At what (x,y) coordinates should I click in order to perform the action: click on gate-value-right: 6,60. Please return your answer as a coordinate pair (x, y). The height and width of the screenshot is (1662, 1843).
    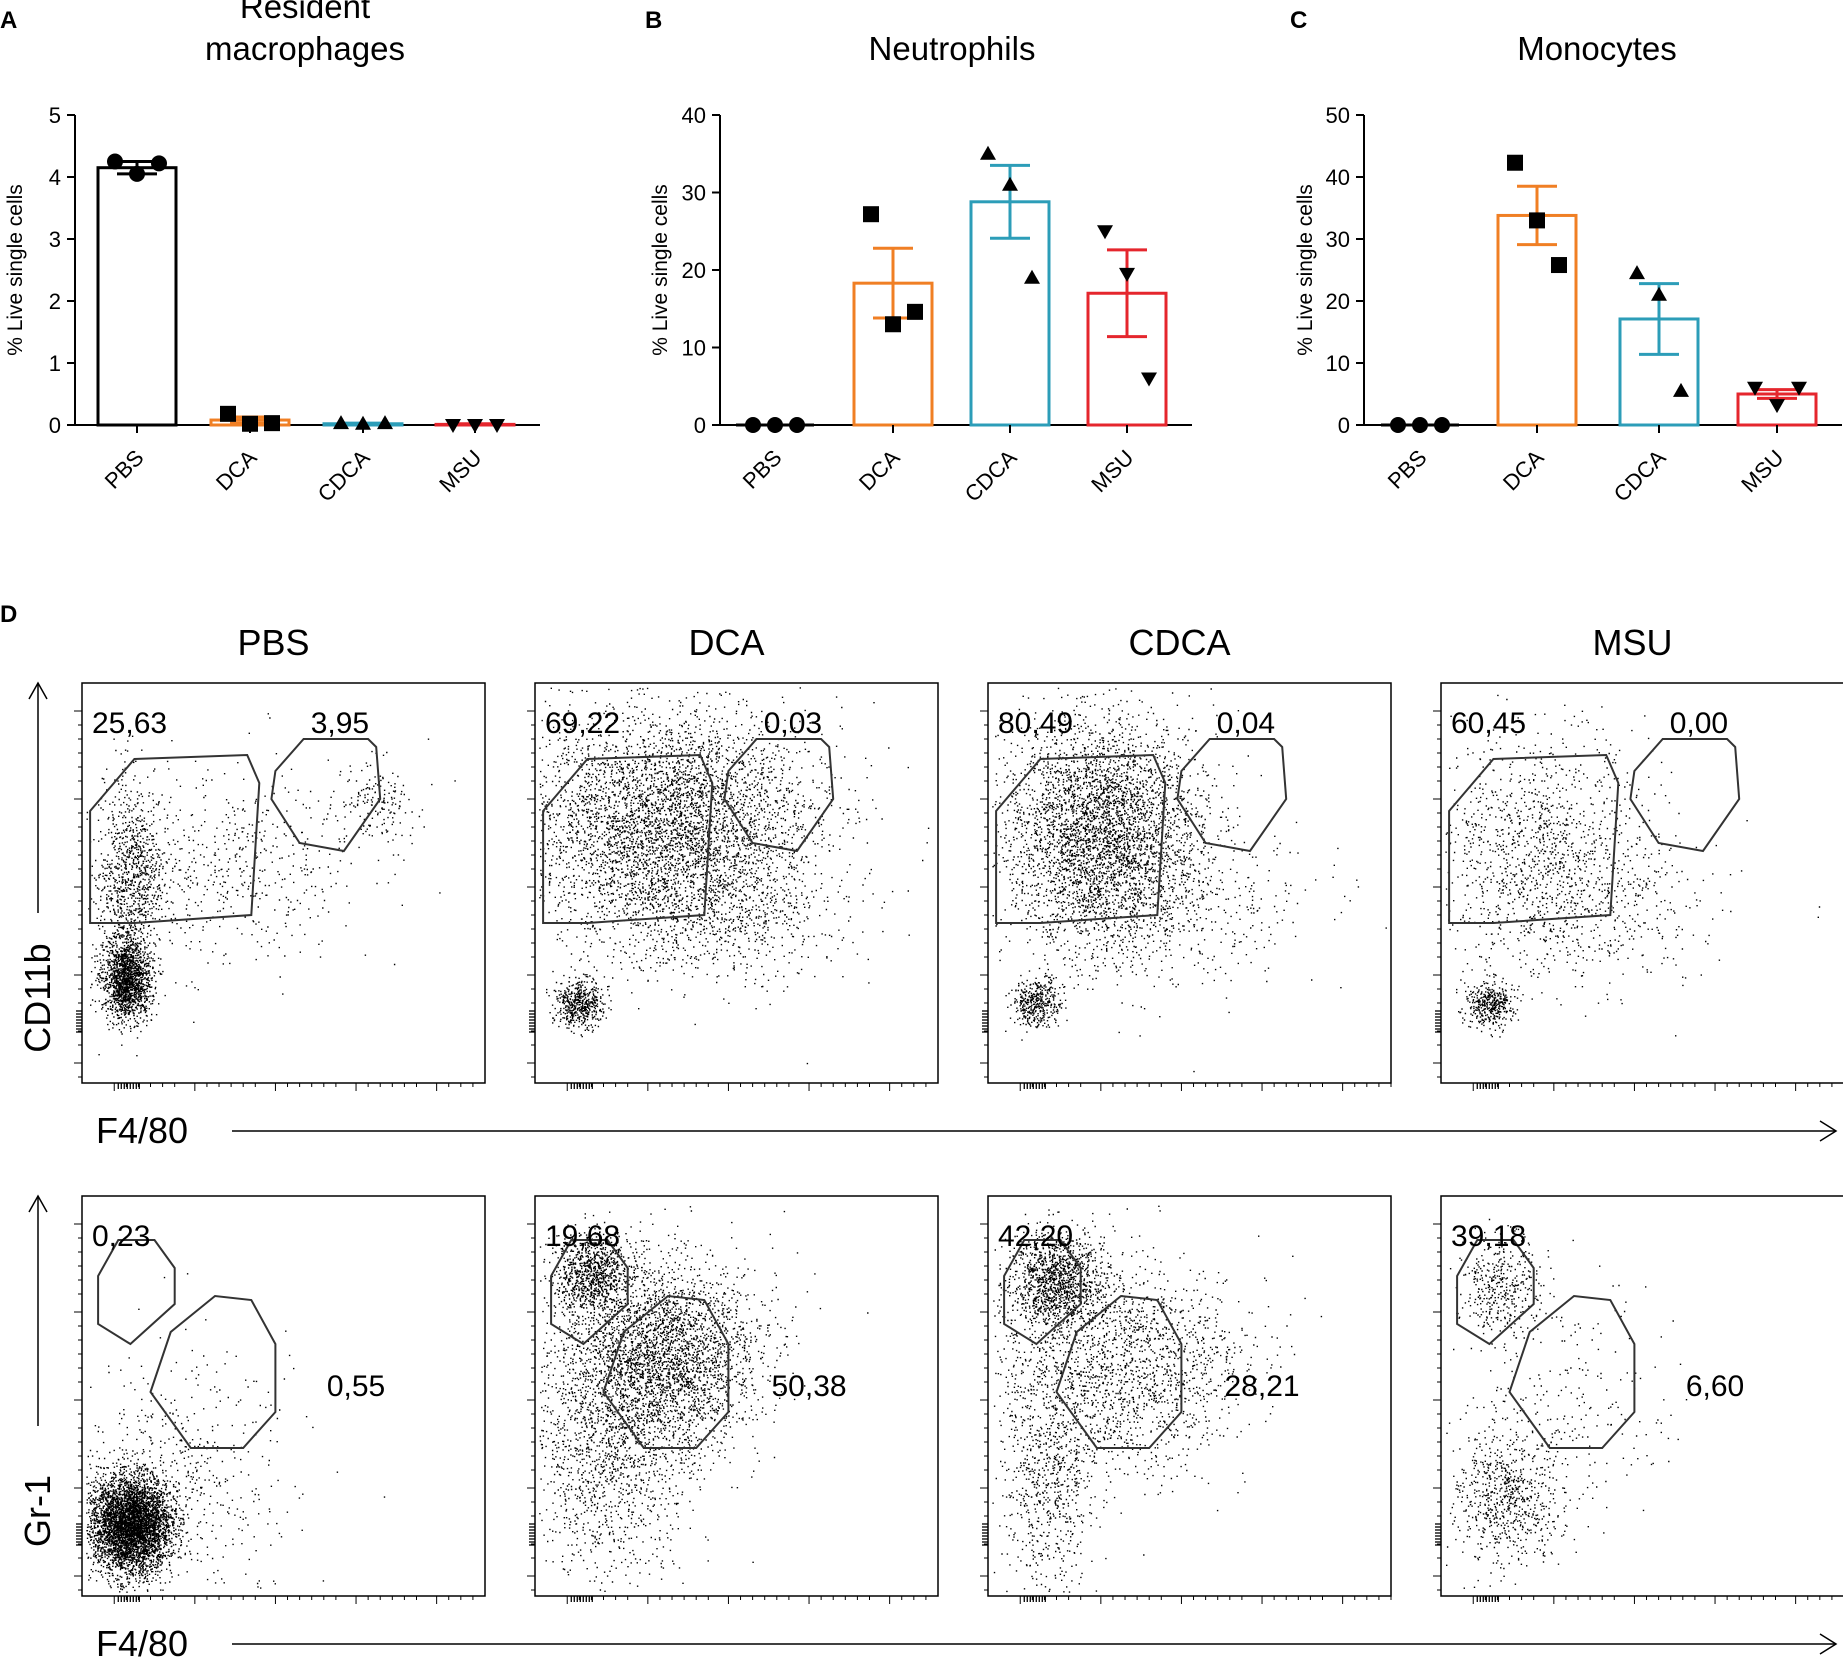
    Looking at the image, I should click on (1715, 1386).